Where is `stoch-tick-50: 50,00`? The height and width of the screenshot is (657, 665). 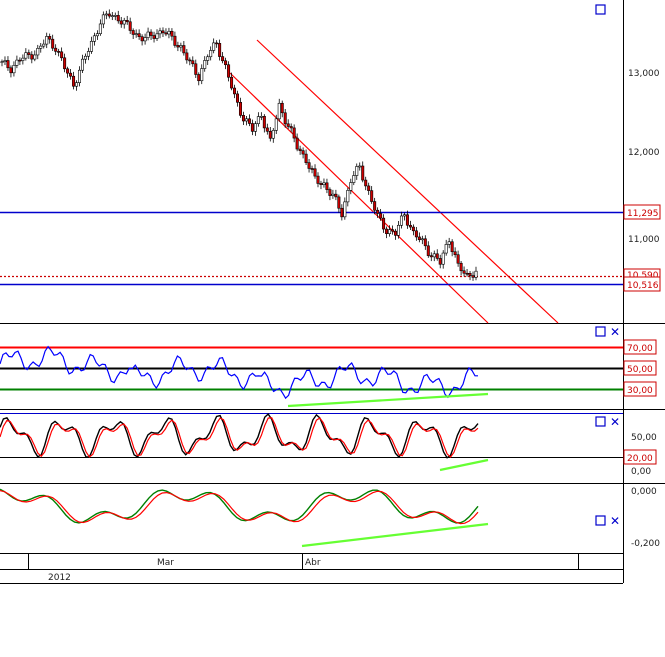
stoch-tick-50: 50,00 is located at coordinates (644, 438).